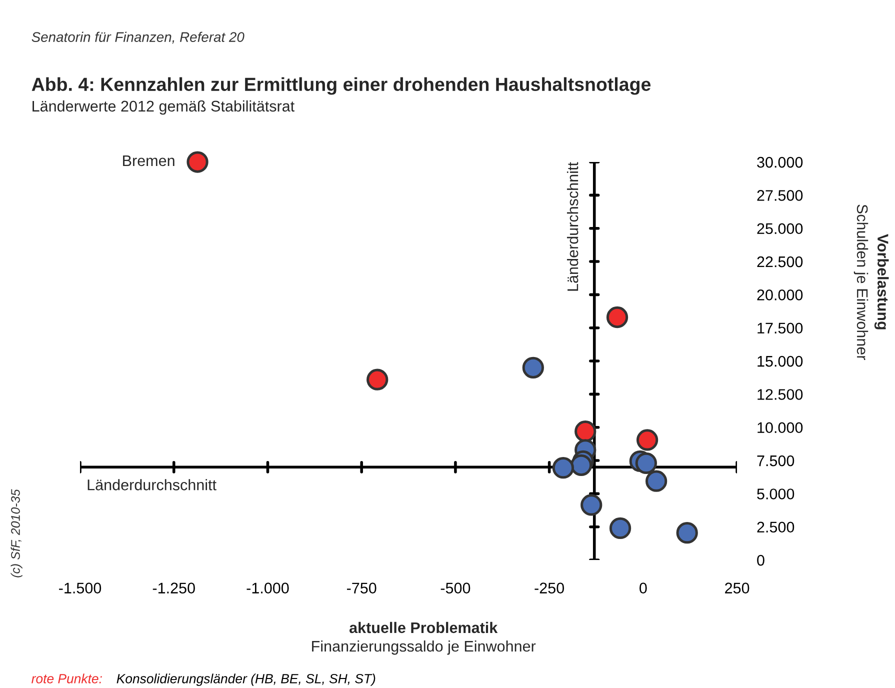 The image size is (895, 688). Describe the element at coordinates (643, 588) in the screenshot. I see `x-tick-label: 0` at that location.